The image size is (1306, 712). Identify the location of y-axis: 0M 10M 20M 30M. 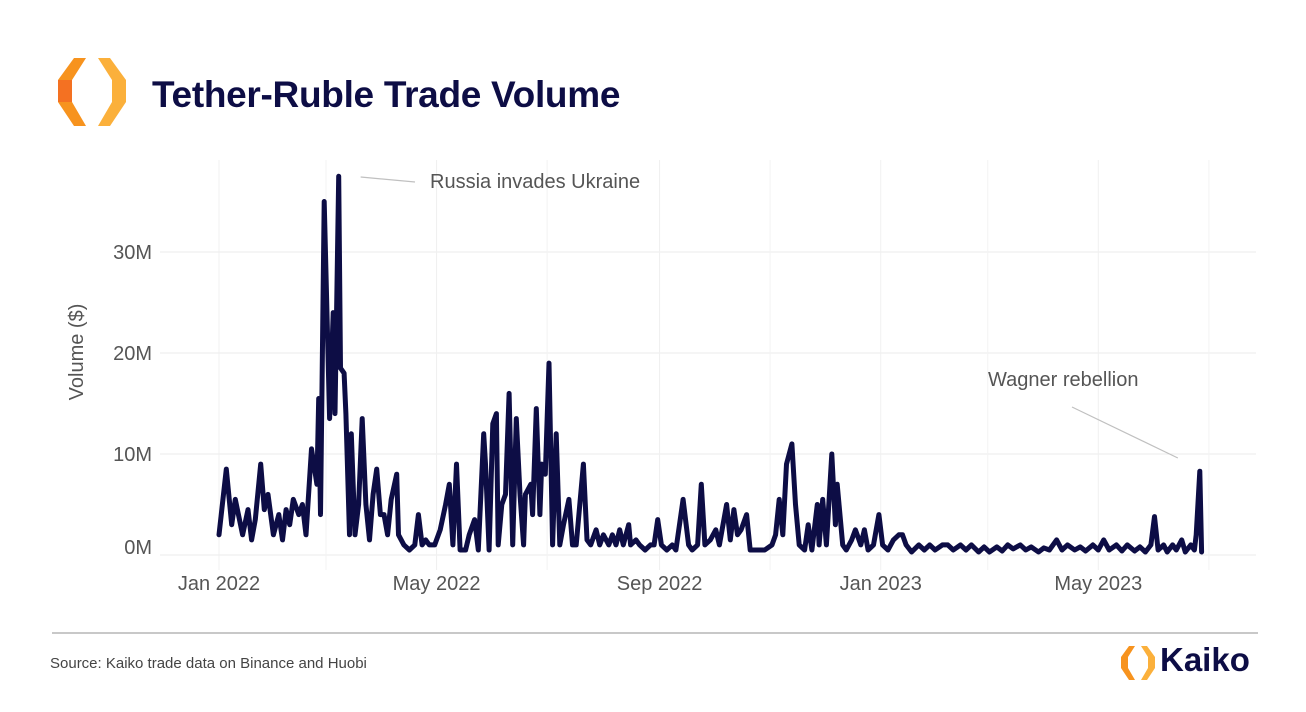
(132, 400).